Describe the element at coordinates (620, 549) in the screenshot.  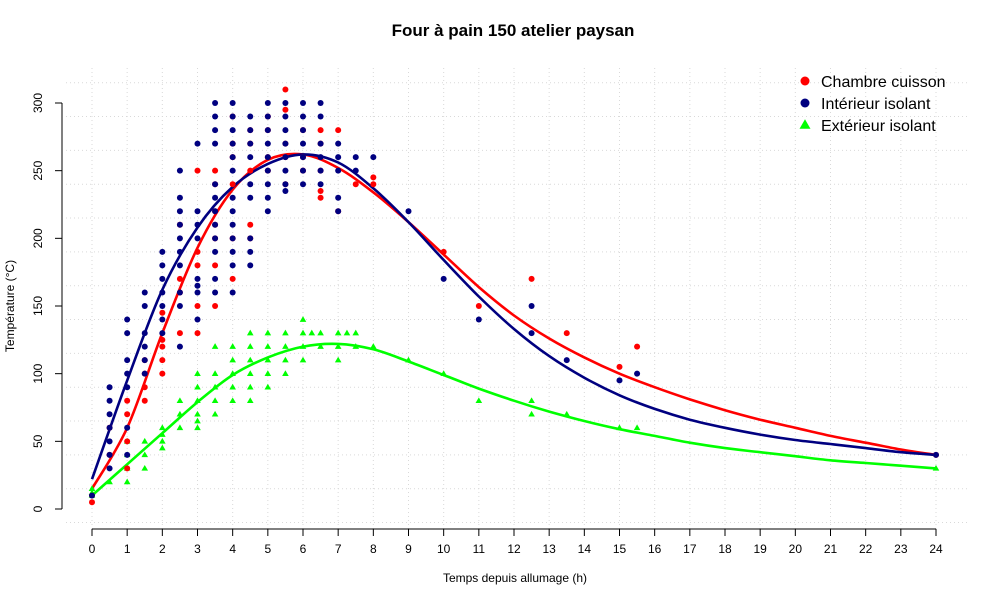
I see `x-tick-label: 15` at that location.